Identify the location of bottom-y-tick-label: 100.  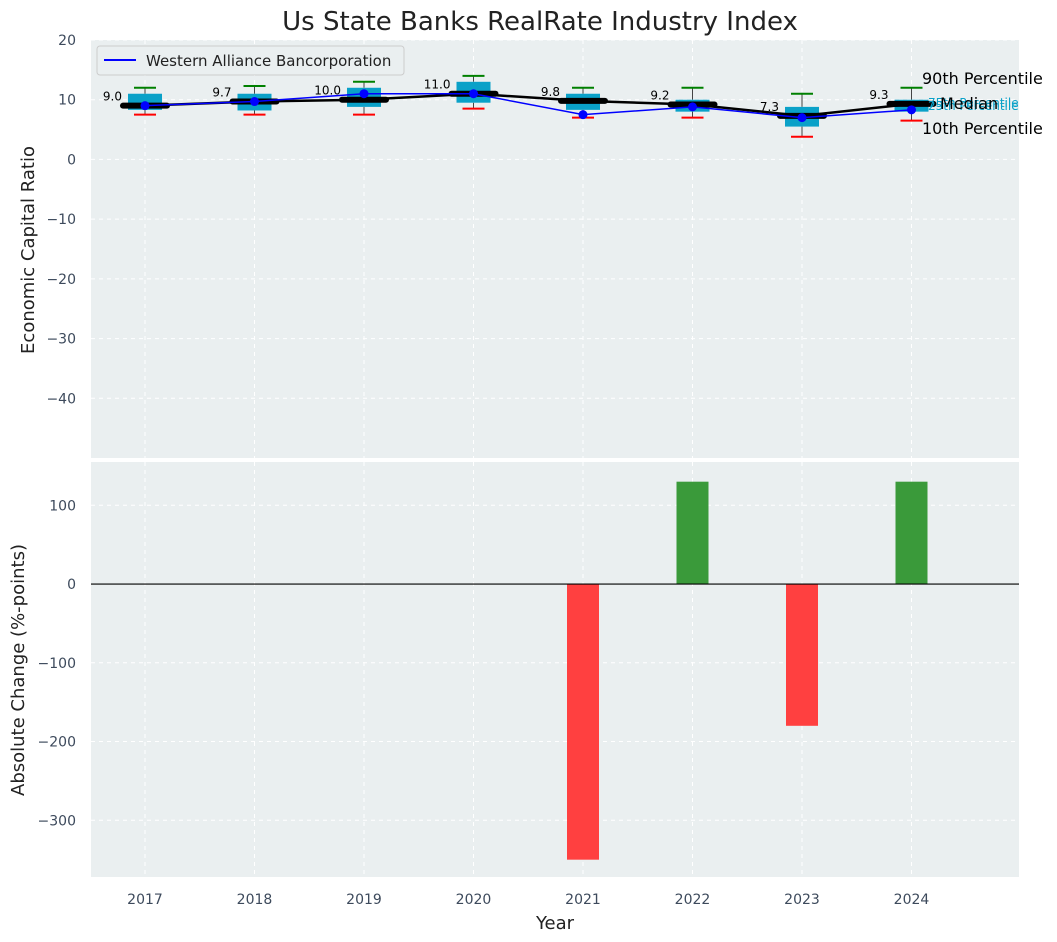
(62, 506).